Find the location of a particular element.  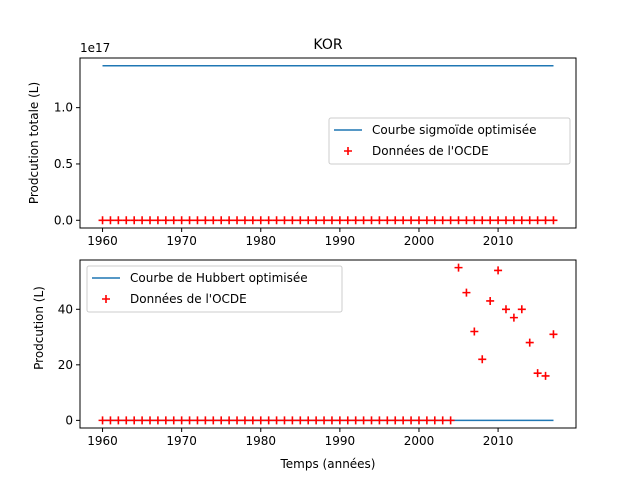

x-axis-label: Temps (années) is located at coordinates (328, 464).